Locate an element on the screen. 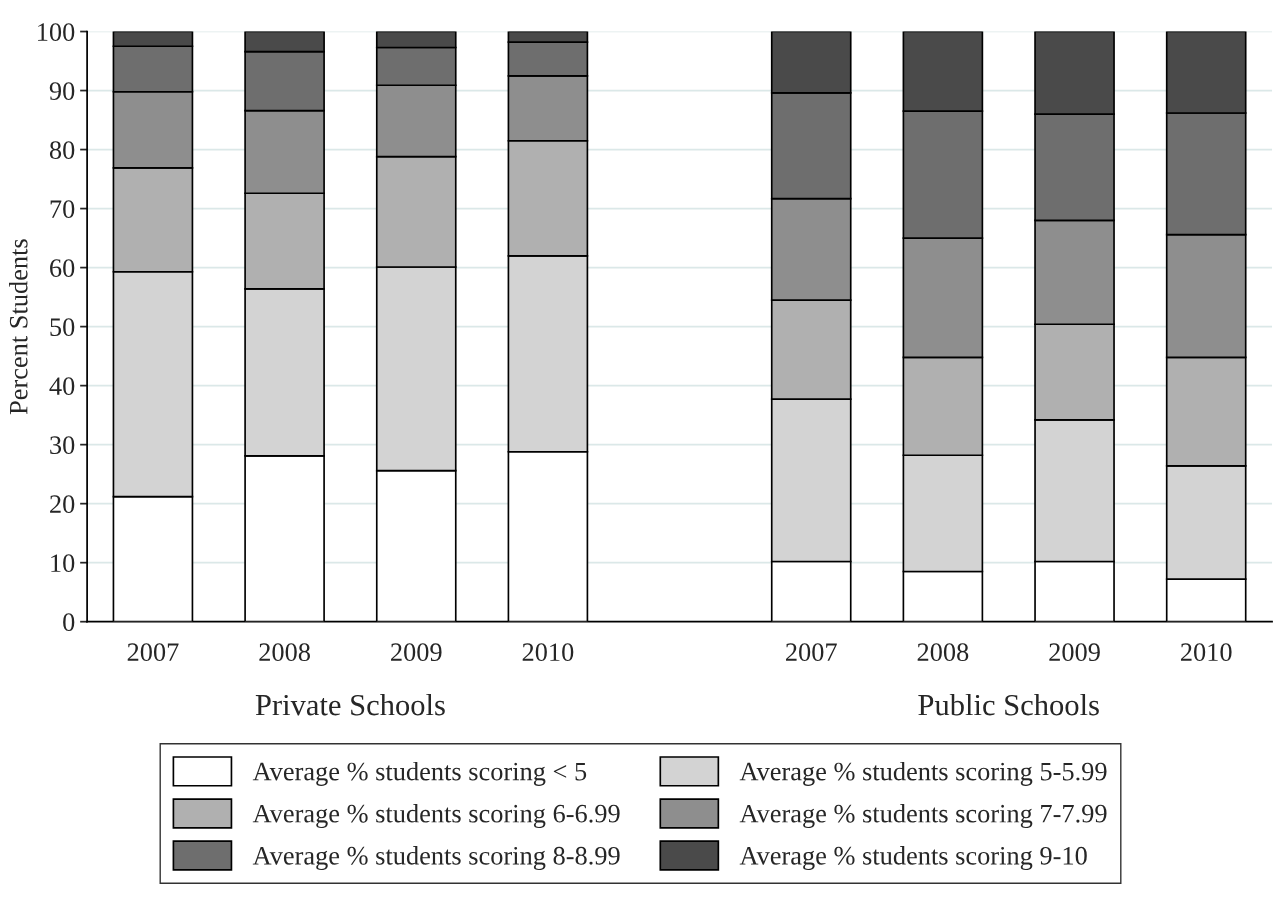 The width and height of the screenshot is (1281, 901). y-tick-label: 10 is located at coordinates (63, 563).